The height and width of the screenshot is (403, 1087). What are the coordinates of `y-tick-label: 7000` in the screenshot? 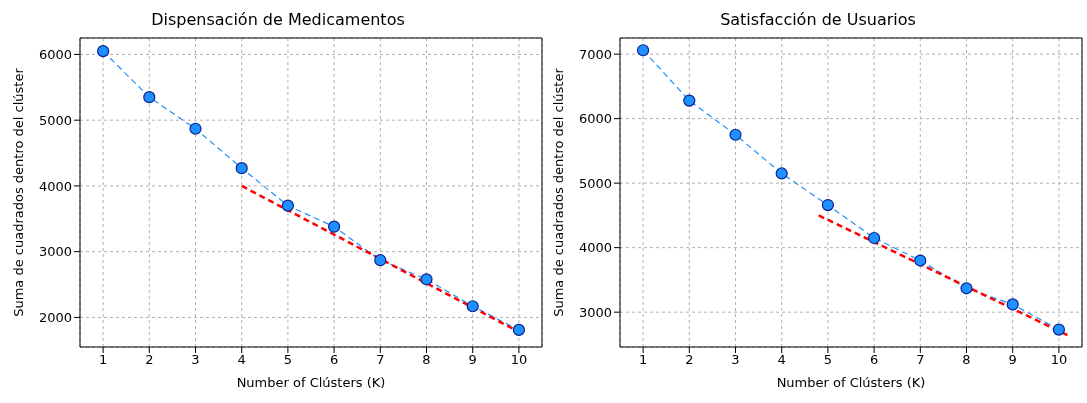 It's located at (595, 54).